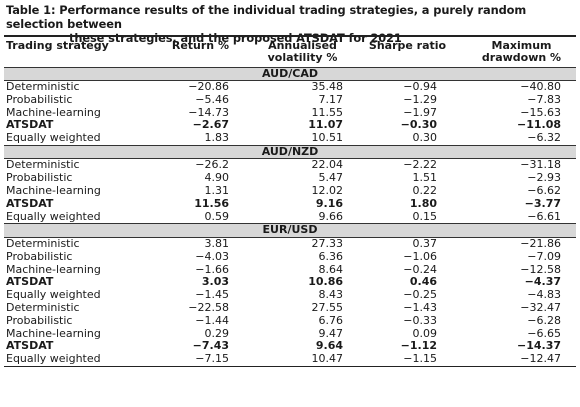 The image size is (580, 407). I want to click on cell-volatility: 7.17, so click(331, 99).